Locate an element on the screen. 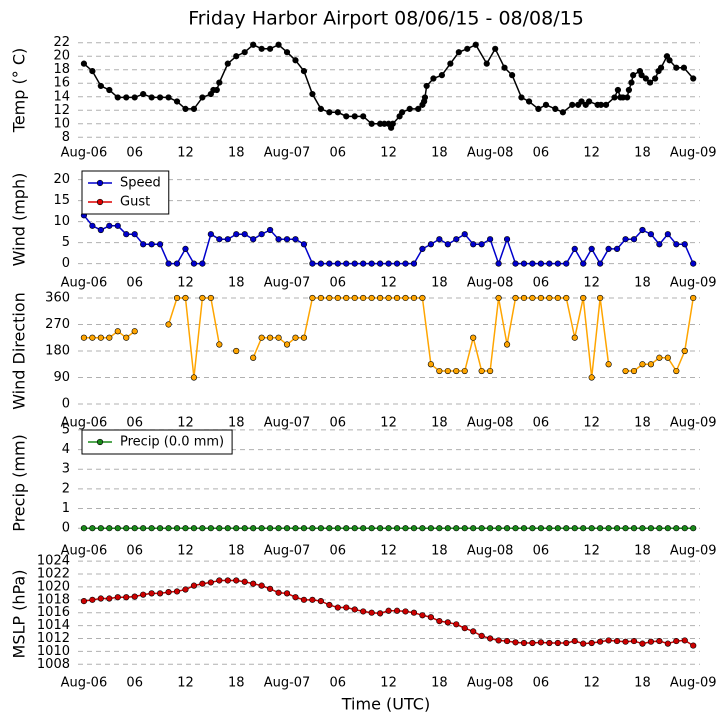 This screenshot has width=726, height=725. x-tick-label: Aug-07 is located at coordinates (287, 683).